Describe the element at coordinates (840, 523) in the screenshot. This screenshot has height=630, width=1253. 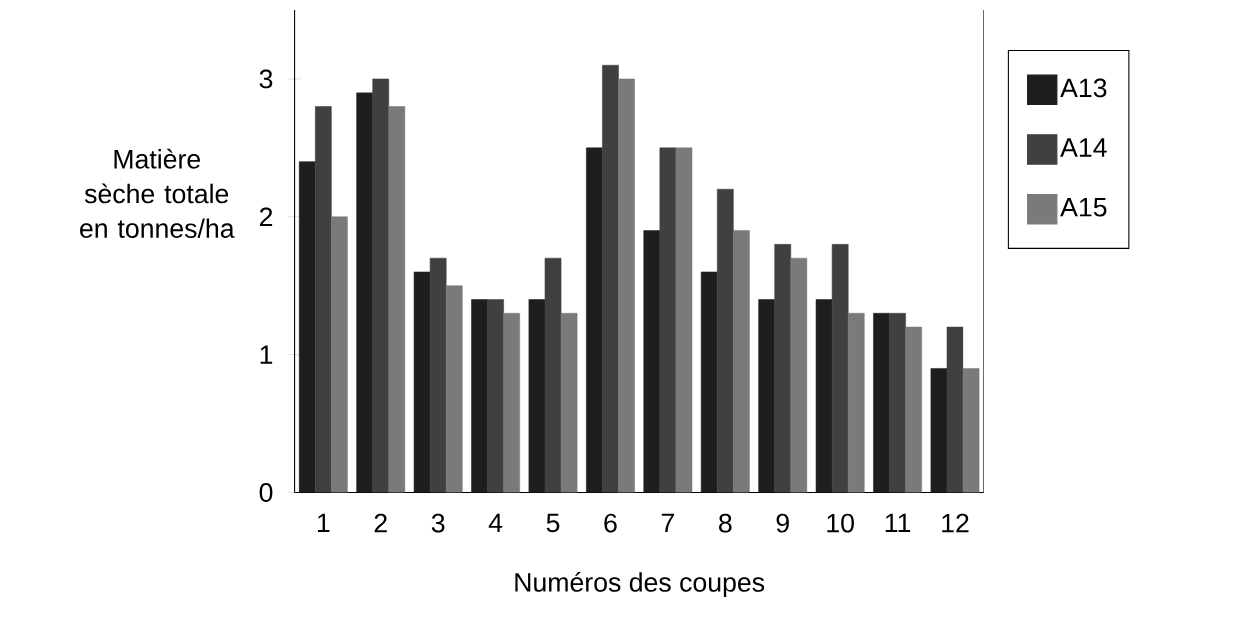
I see `x-tick-label: 10` at that location.